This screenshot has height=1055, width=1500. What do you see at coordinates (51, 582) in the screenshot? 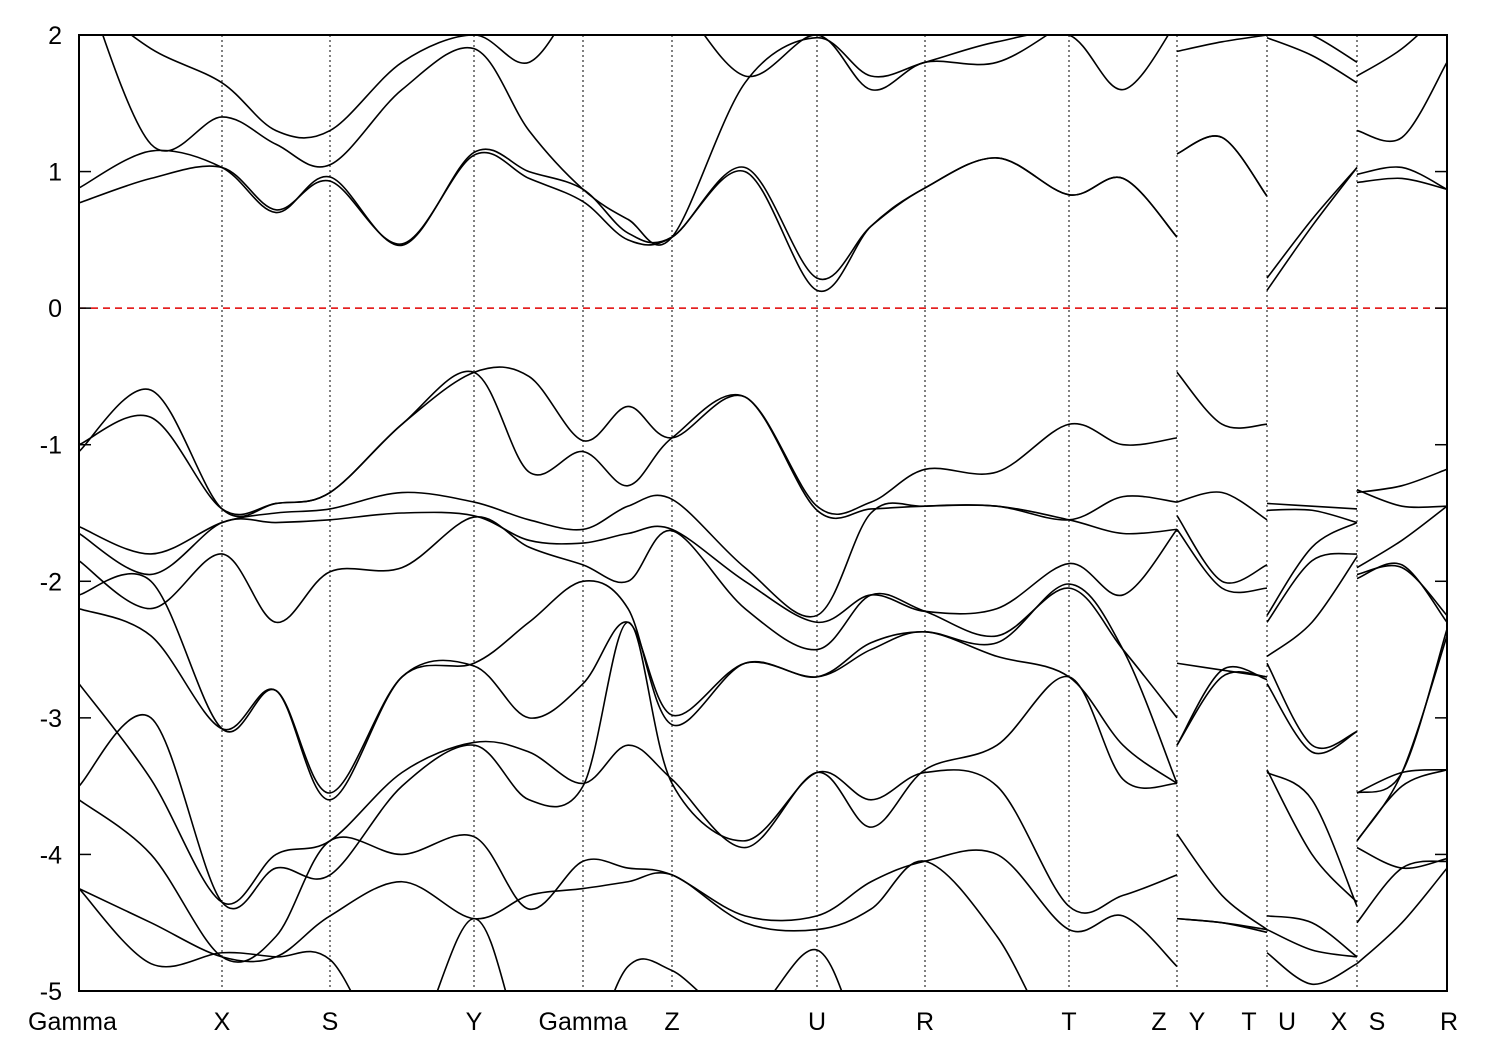
I see `y-tick-label: -2` at bounding box center [51, 582].